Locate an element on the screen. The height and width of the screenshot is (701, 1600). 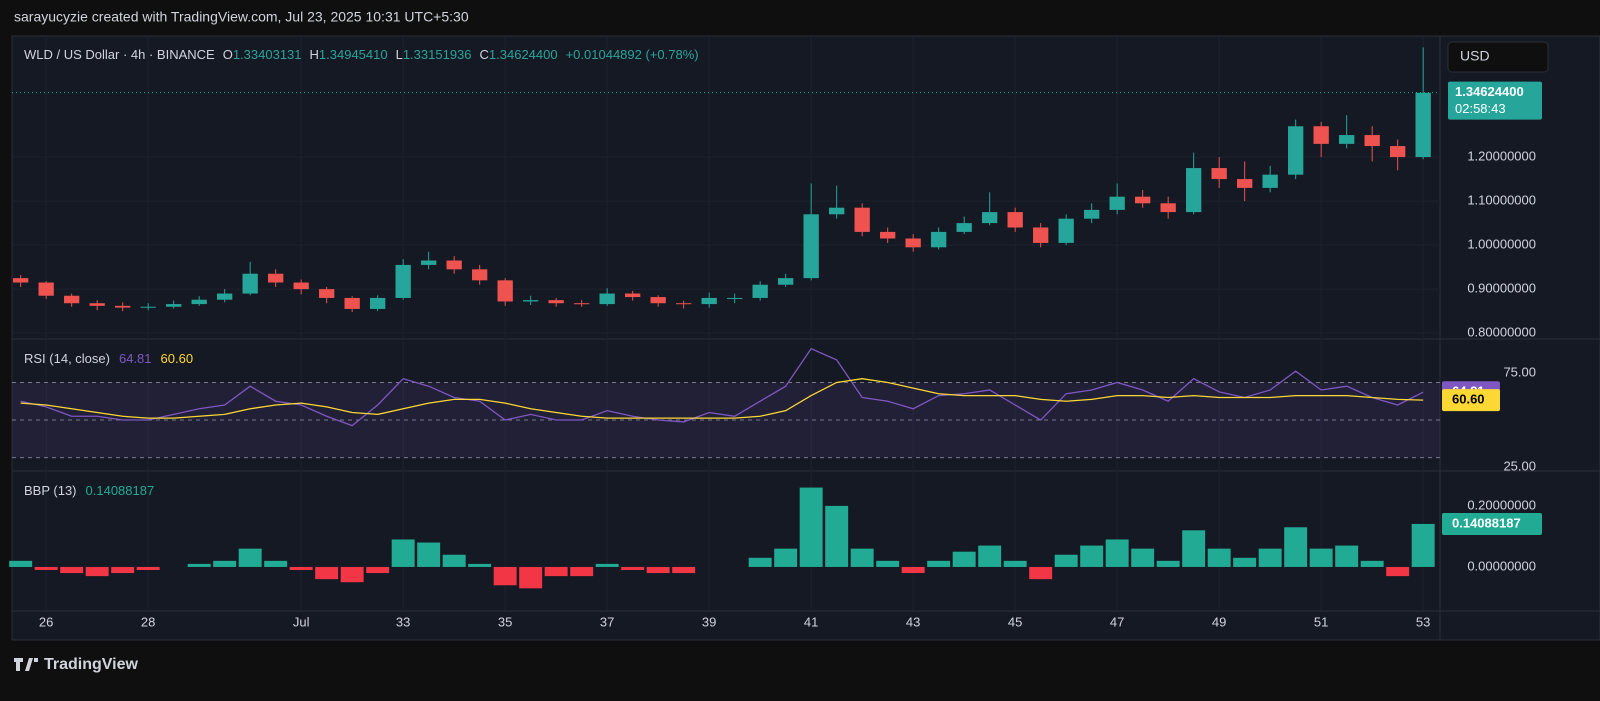
indicator-title: BBP (13) is located at coordinates (50, 490).